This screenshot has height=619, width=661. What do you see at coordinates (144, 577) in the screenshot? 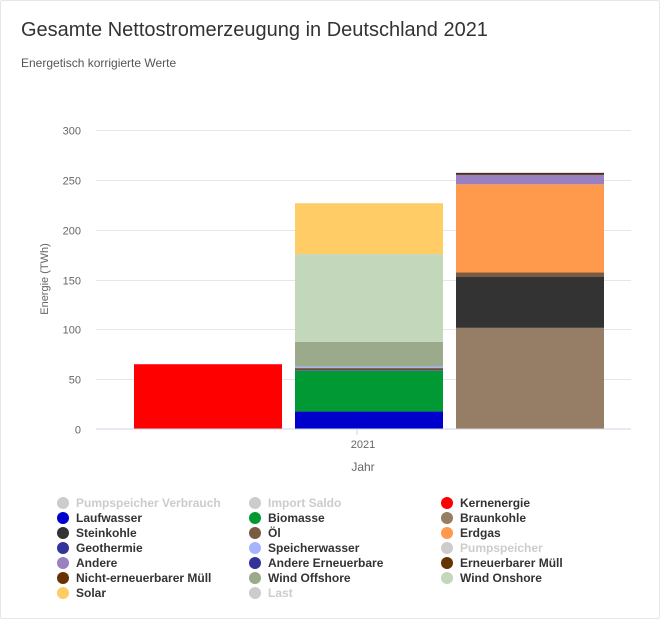
I see `legend-label: Nicht-erneuerbarer Müll` at bounding box center [144, 577].